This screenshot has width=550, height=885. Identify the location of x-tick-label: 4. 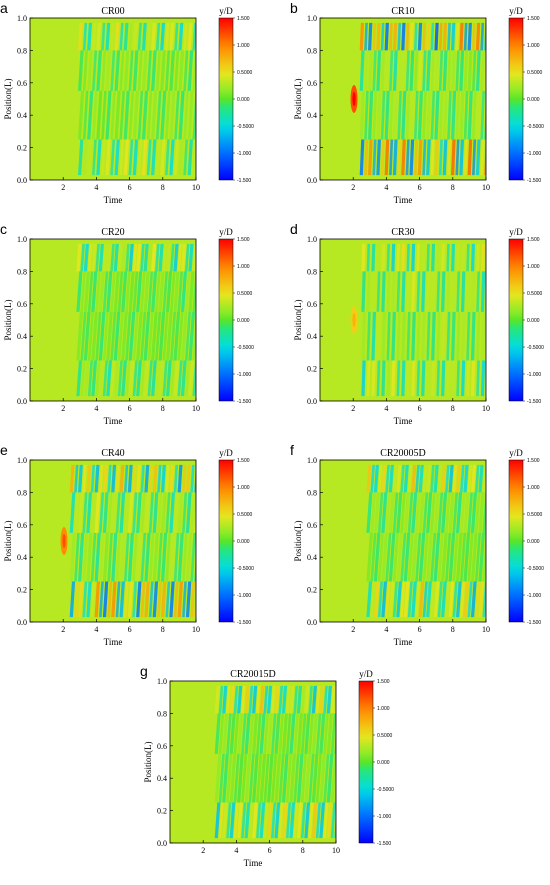
(386, 187).